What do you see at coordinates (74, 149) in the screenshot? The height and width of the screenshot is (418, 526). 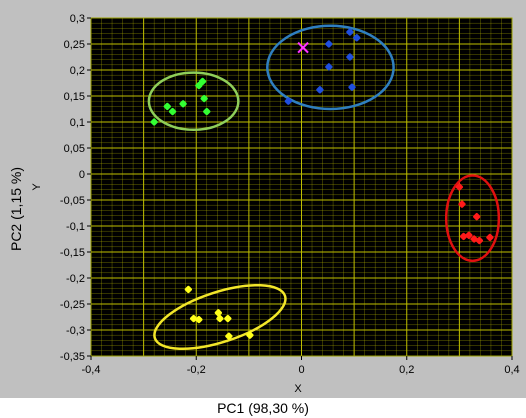 I see `y-tick-label: 0,05` at bounding box center [74, 149].